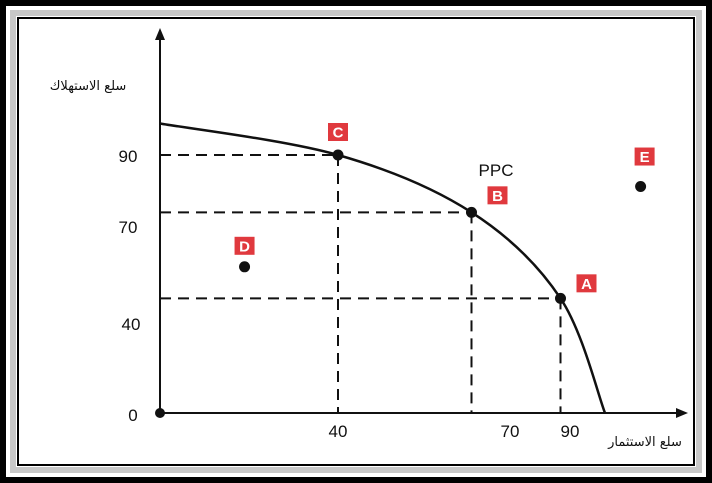 This screenshot has height=483, width=712. I want to click on point-b, so click(471, 212).